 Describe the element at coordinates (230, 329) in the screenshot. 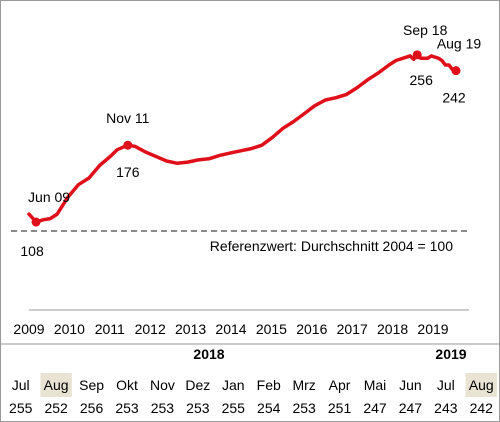

I see `x-tick-label: 2014` at that location.